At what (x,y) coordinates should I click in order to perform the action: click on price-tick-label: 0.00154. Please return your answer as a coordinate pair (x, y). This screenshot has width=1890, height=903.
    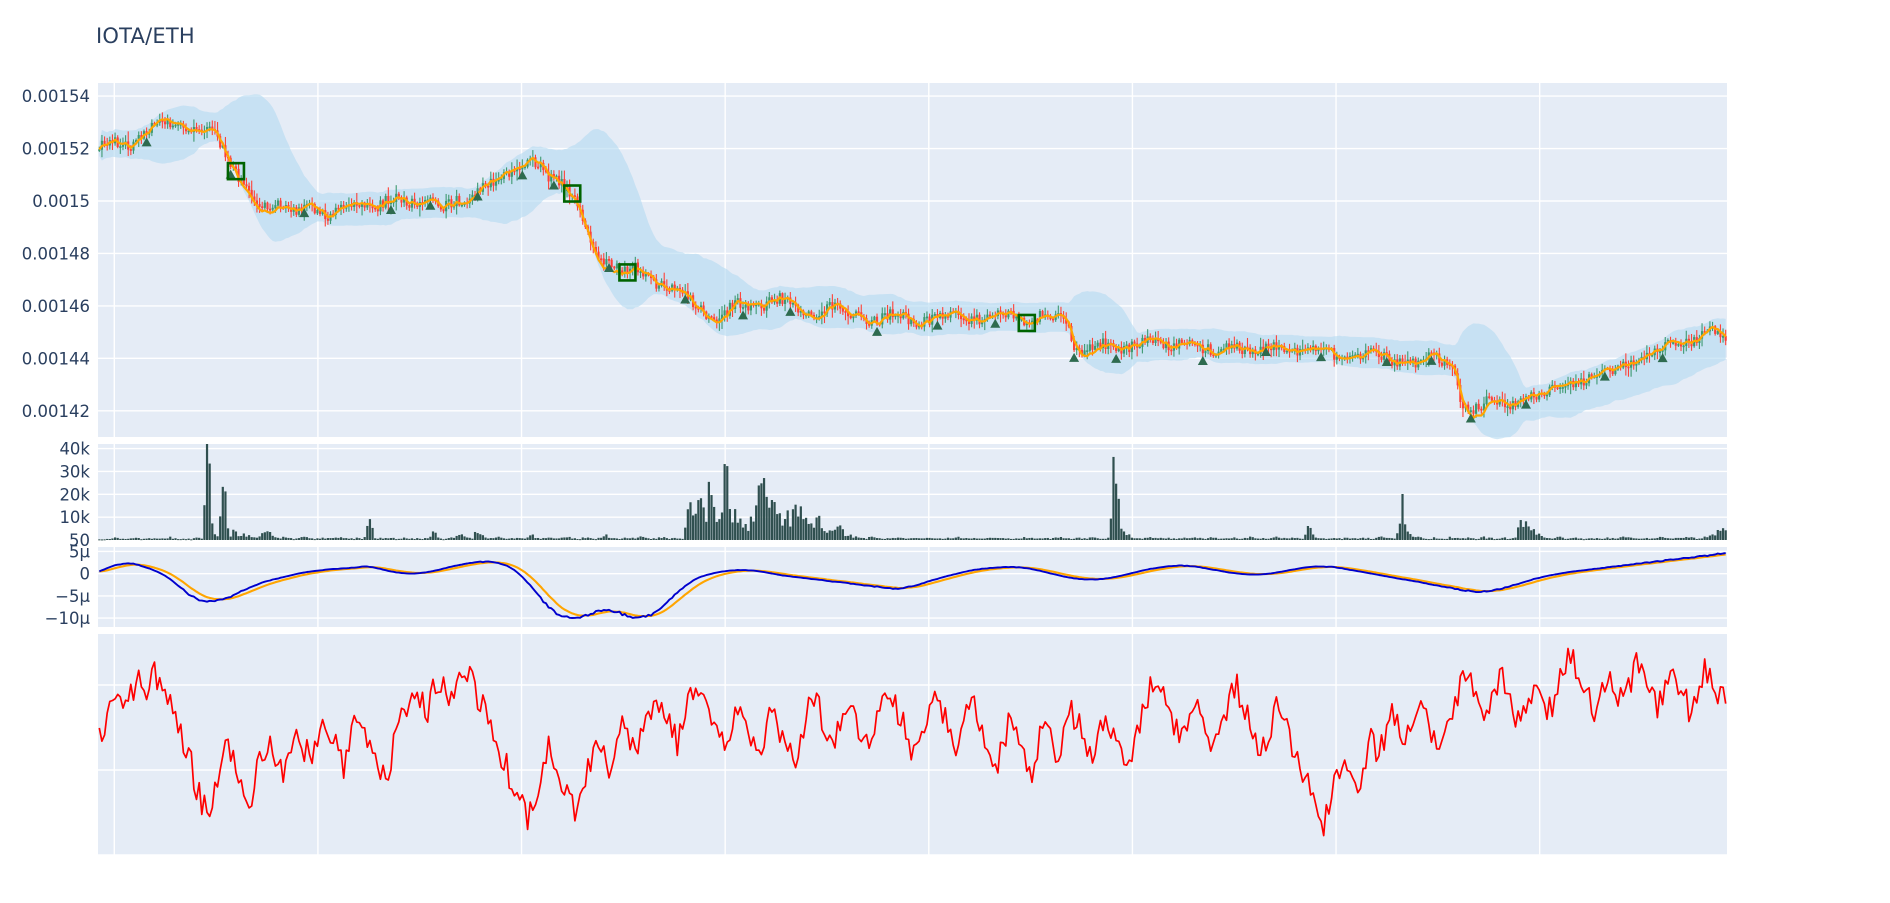
    Looking at the image, I should click on (56, 96).